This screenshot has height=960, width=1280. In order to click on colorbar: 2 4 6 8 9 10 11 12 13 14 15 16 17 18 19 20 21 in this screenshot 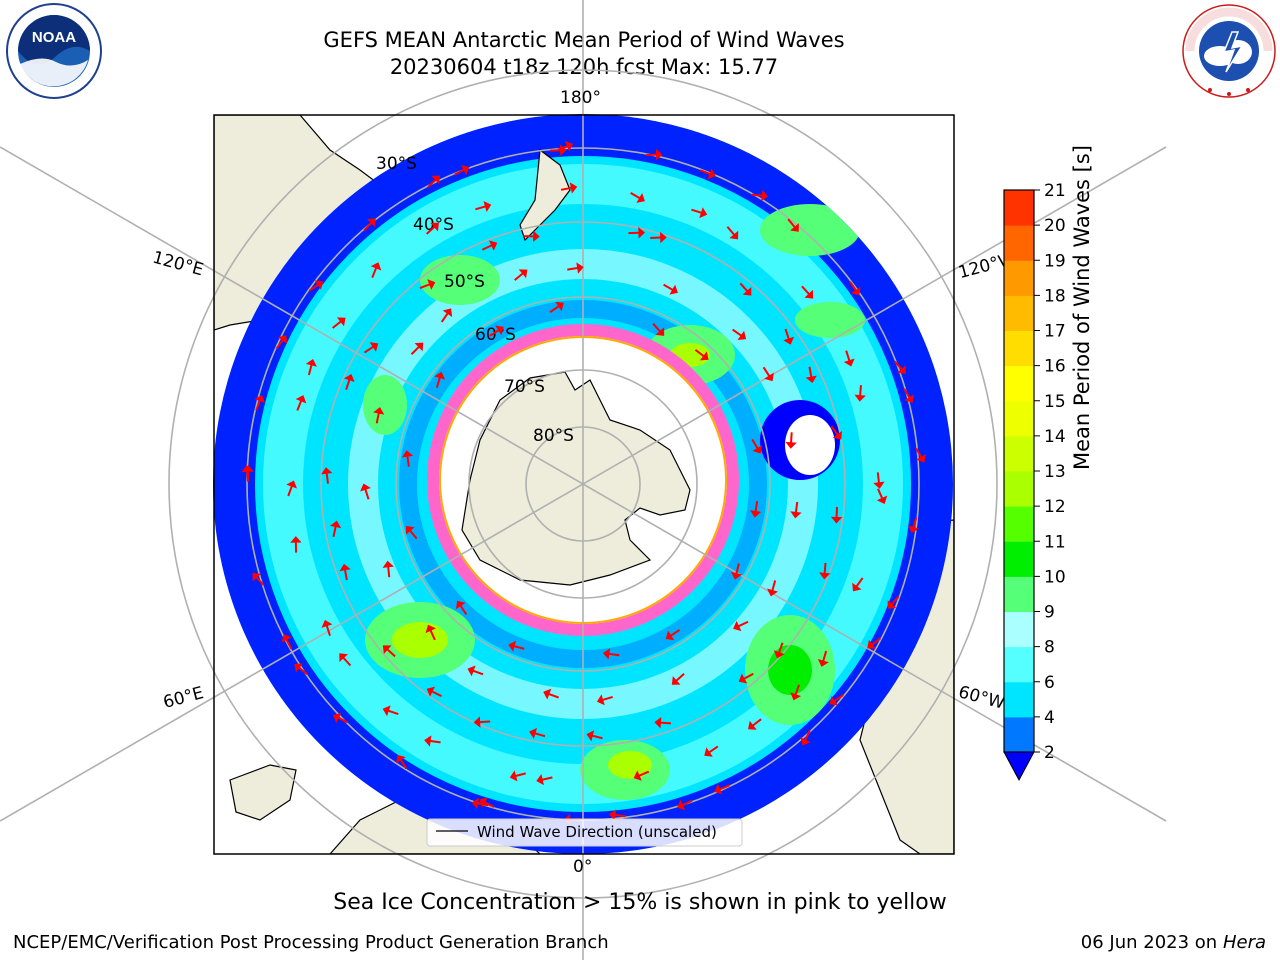, I will do `click(1034, 481)`.